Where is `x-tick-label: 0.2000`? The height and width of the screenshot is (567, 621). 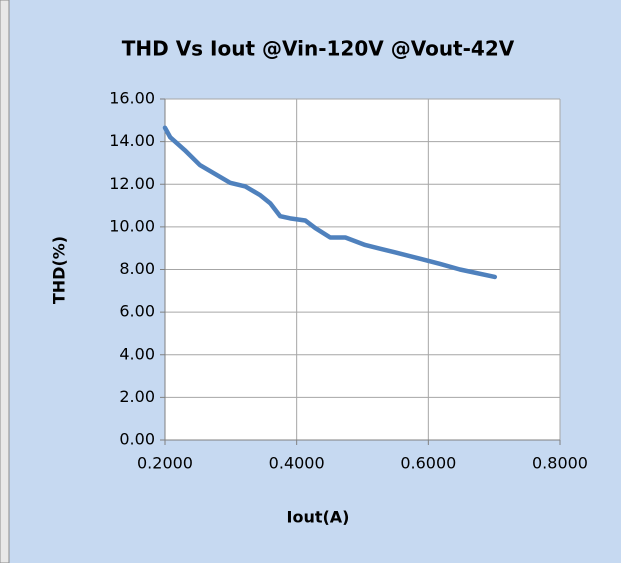 x-tick-label: 0.2000 is located at coordinates (165, 463).